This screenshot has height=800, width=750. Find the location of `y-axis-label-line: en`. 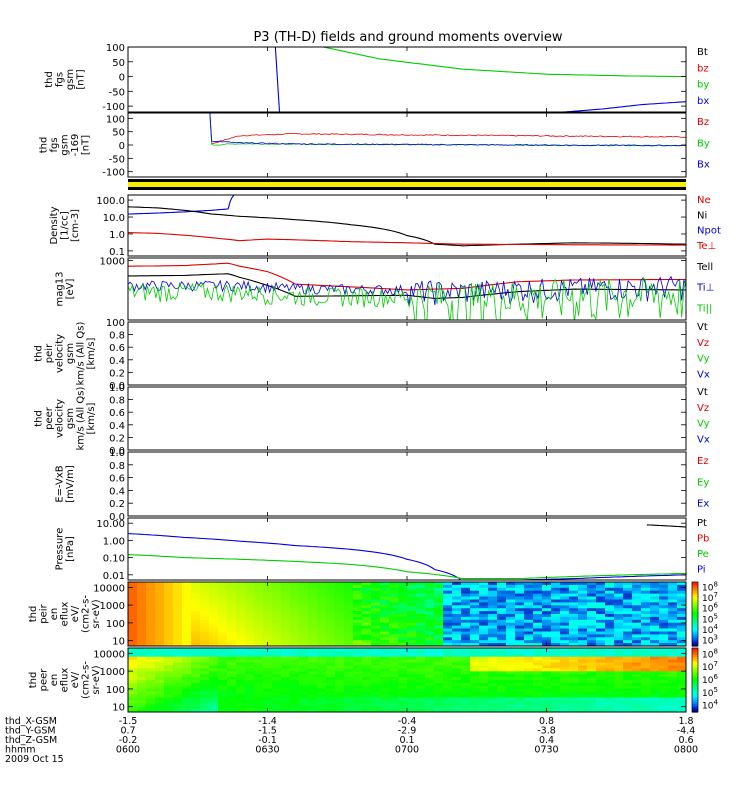

y-axis-label-line: en is located at coordinates (54, 614).